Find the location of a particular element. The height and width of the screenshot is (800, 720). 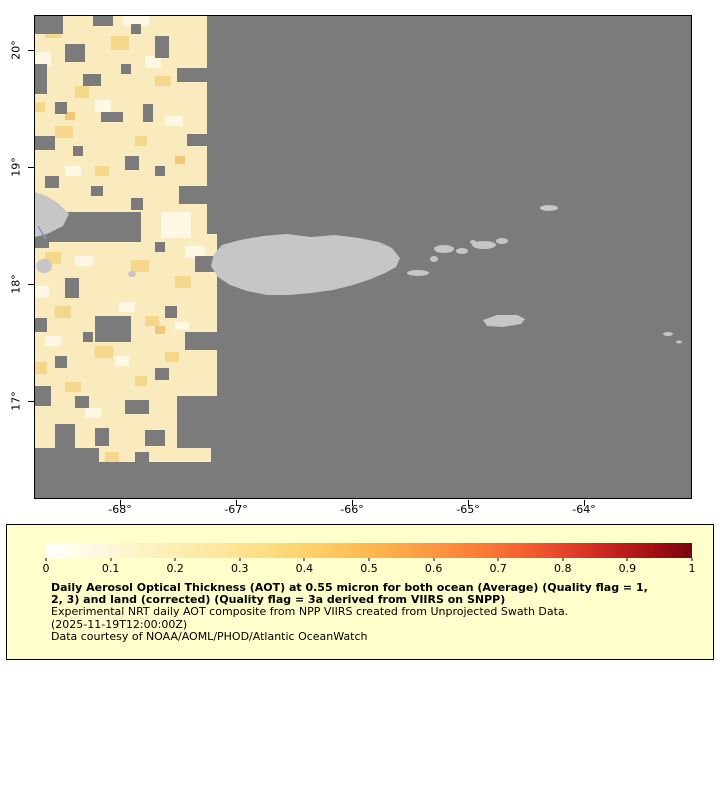

aot-bright-layer is located at coordinates (120, 217).